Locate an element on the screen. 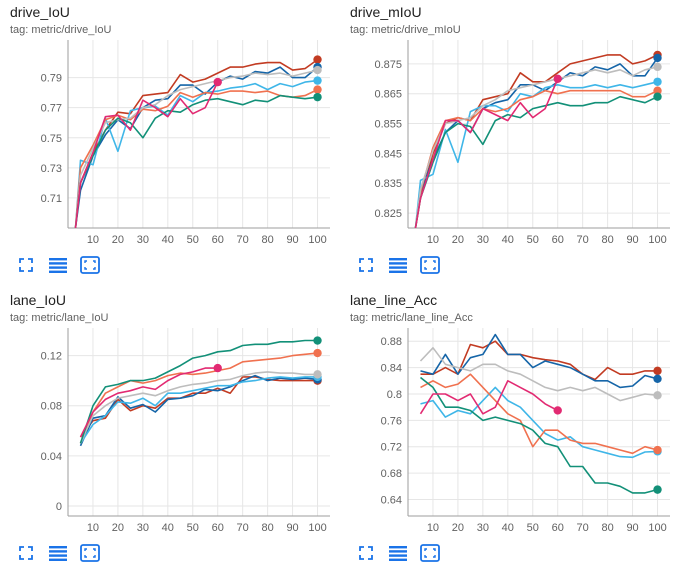 Image resolution: width=695 pixels, height=576 pixels. y-tick-label: 0.68 is located at coordinates (391, 474).